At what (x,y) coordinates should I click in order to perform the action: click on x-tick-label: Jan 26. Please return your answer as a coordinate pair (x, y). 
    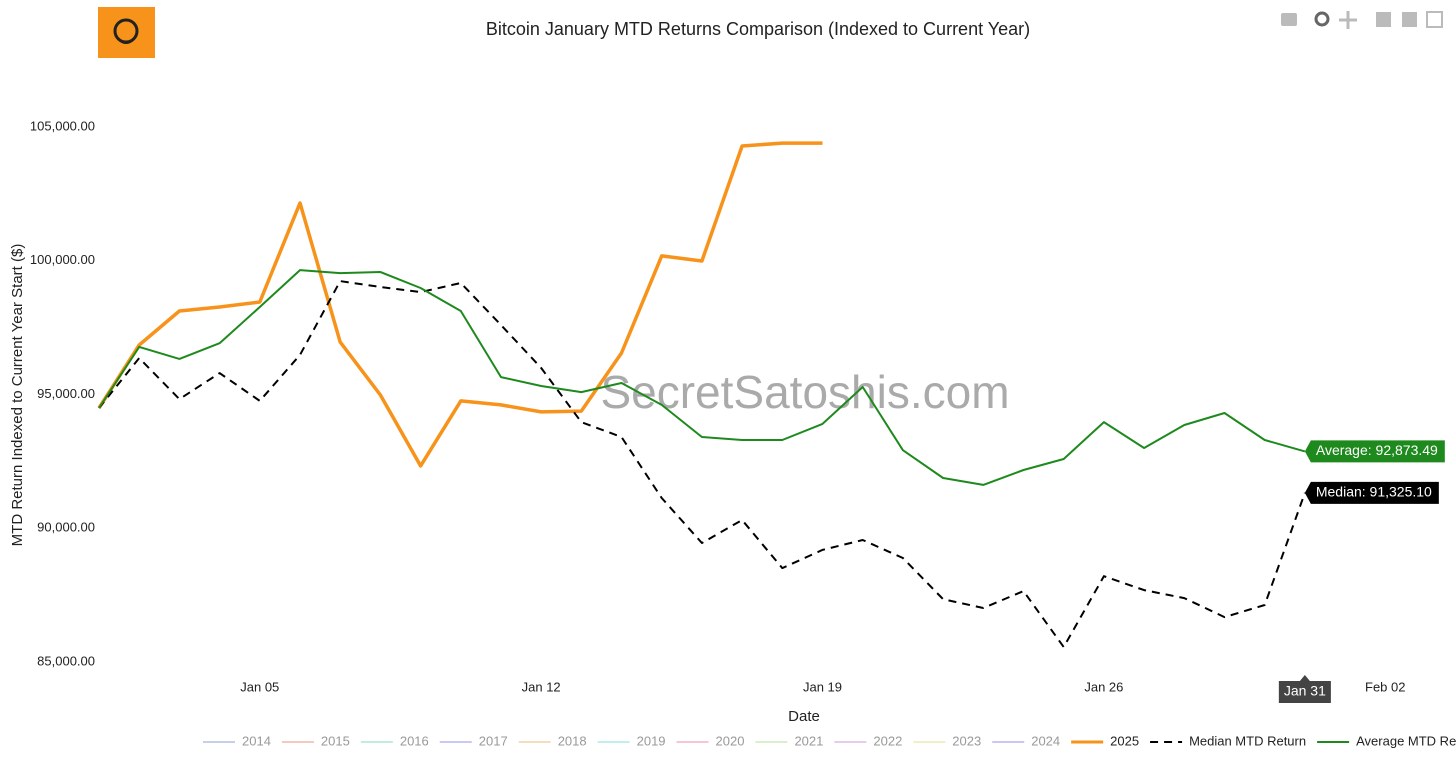
    Looking at the image, I should click on (1103, 686).